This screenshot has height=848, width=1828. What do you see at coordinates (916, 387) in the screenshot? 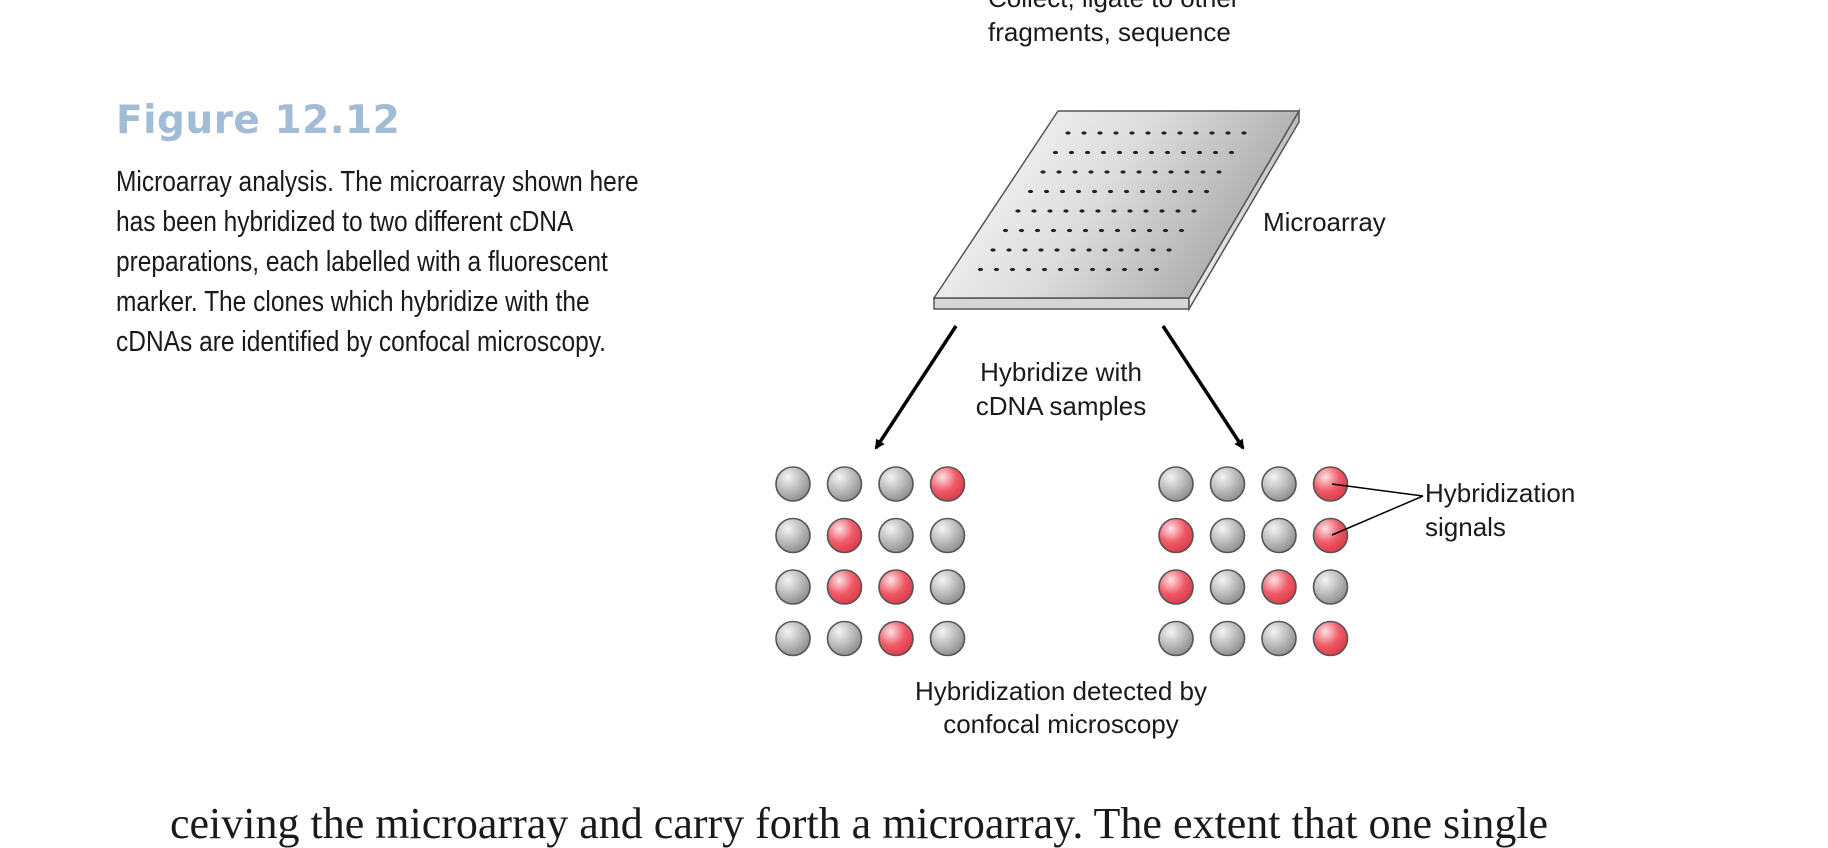
I see `left-arrow` at bounding box center [916, 387].